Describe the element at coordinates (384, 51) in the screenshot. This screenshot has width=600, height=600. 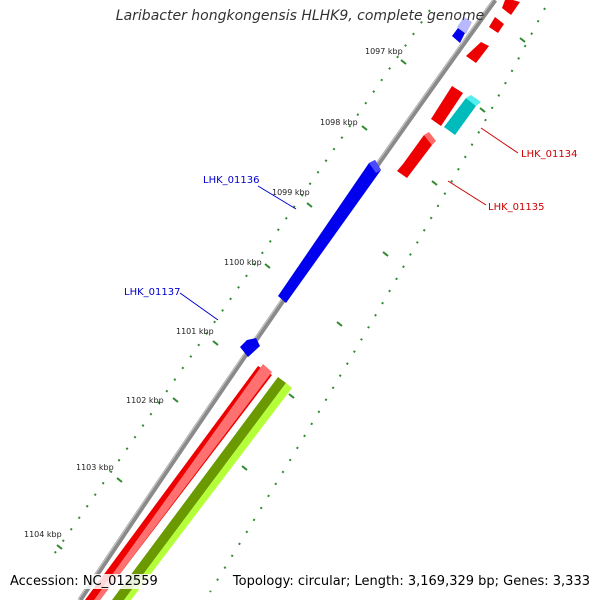
I see `tick-label-1097: 1097 kbp` at that location.